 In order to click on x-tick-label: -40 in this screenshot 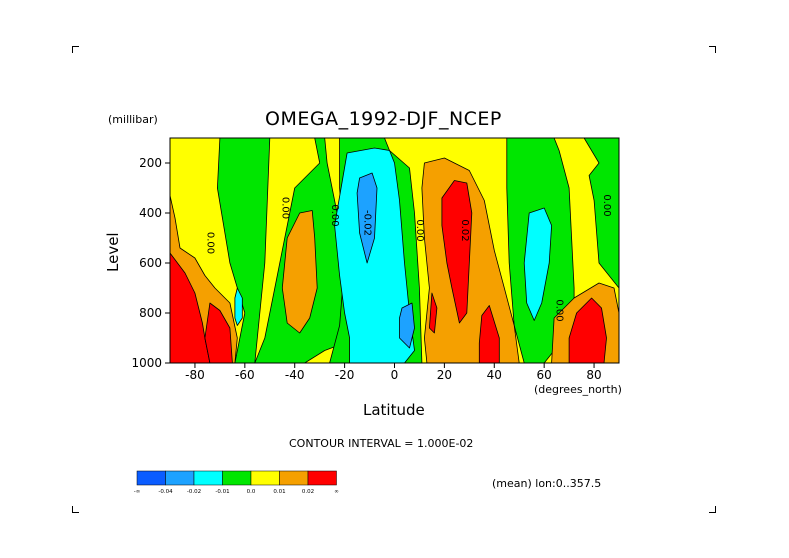, I will do `click(295, 375)`.